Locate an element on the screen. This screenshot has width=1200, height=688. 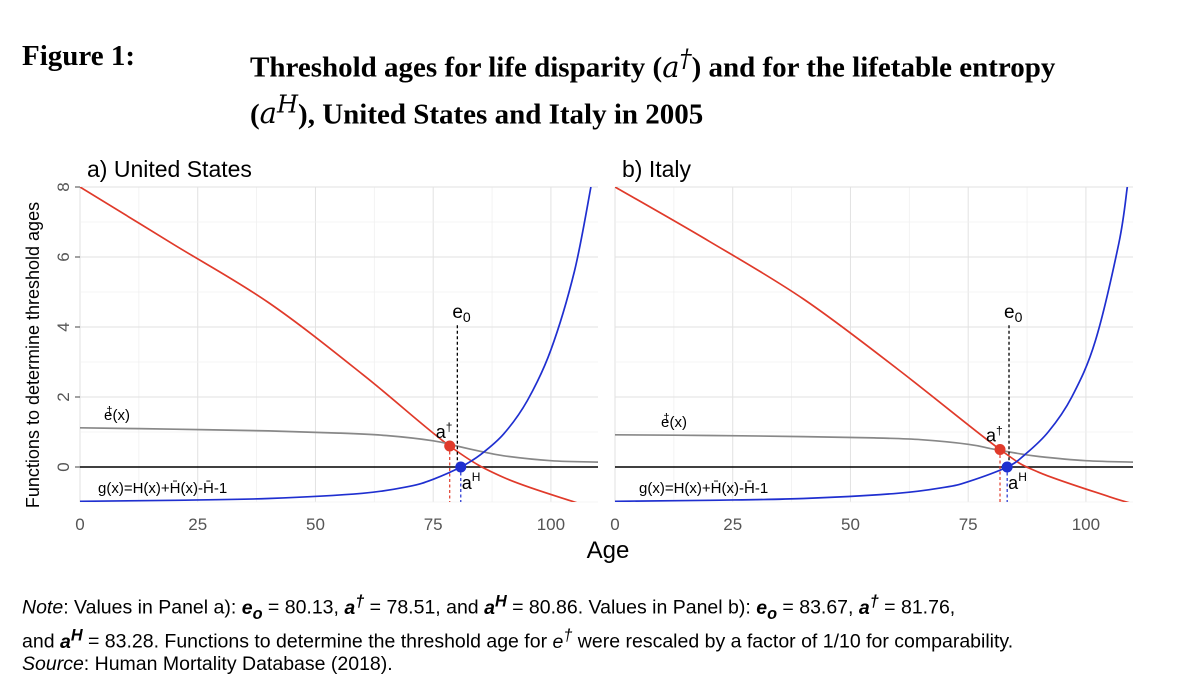
title-symbol-aH: aH is located at coordinates (279, 110).